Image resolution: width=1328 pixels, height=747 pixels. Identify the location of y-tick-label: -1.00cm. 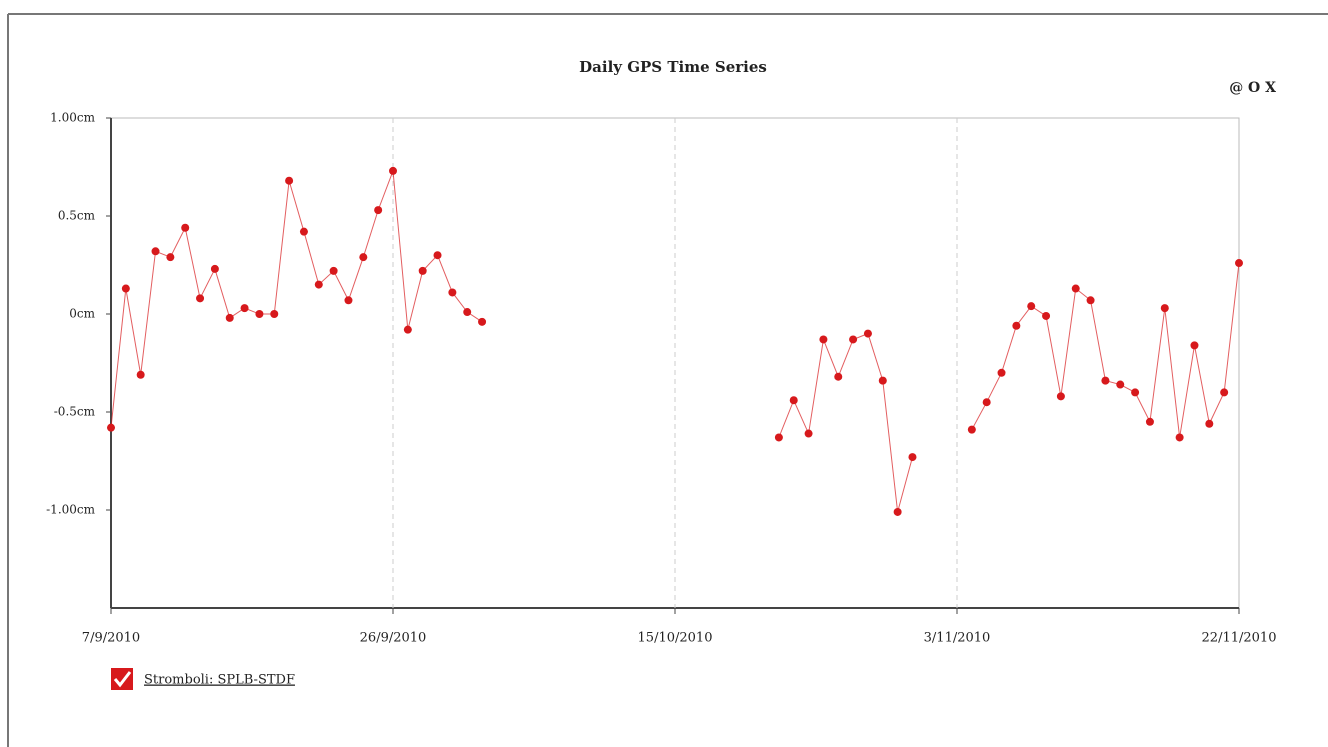
(70, 510).